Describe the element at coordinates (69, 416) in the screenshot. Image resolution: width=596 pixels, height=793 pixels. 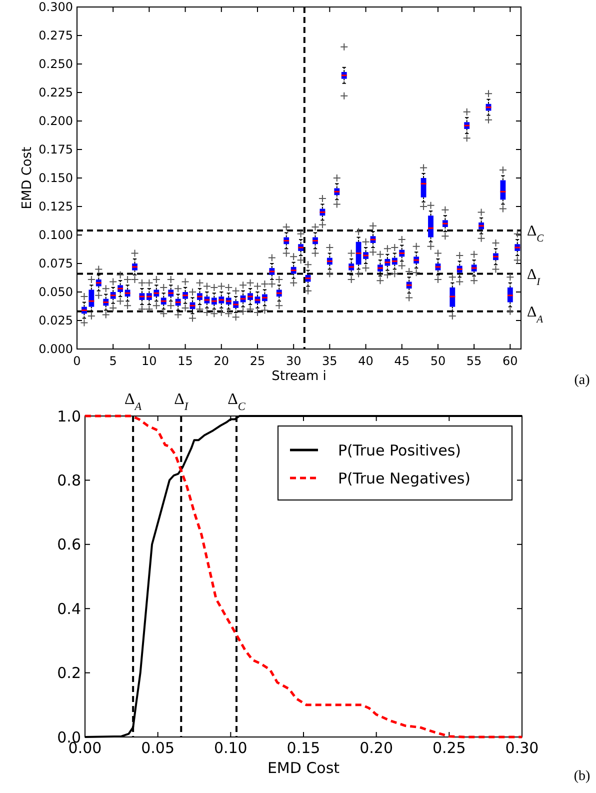
I see `y-tick-label: 1.0` at that location.